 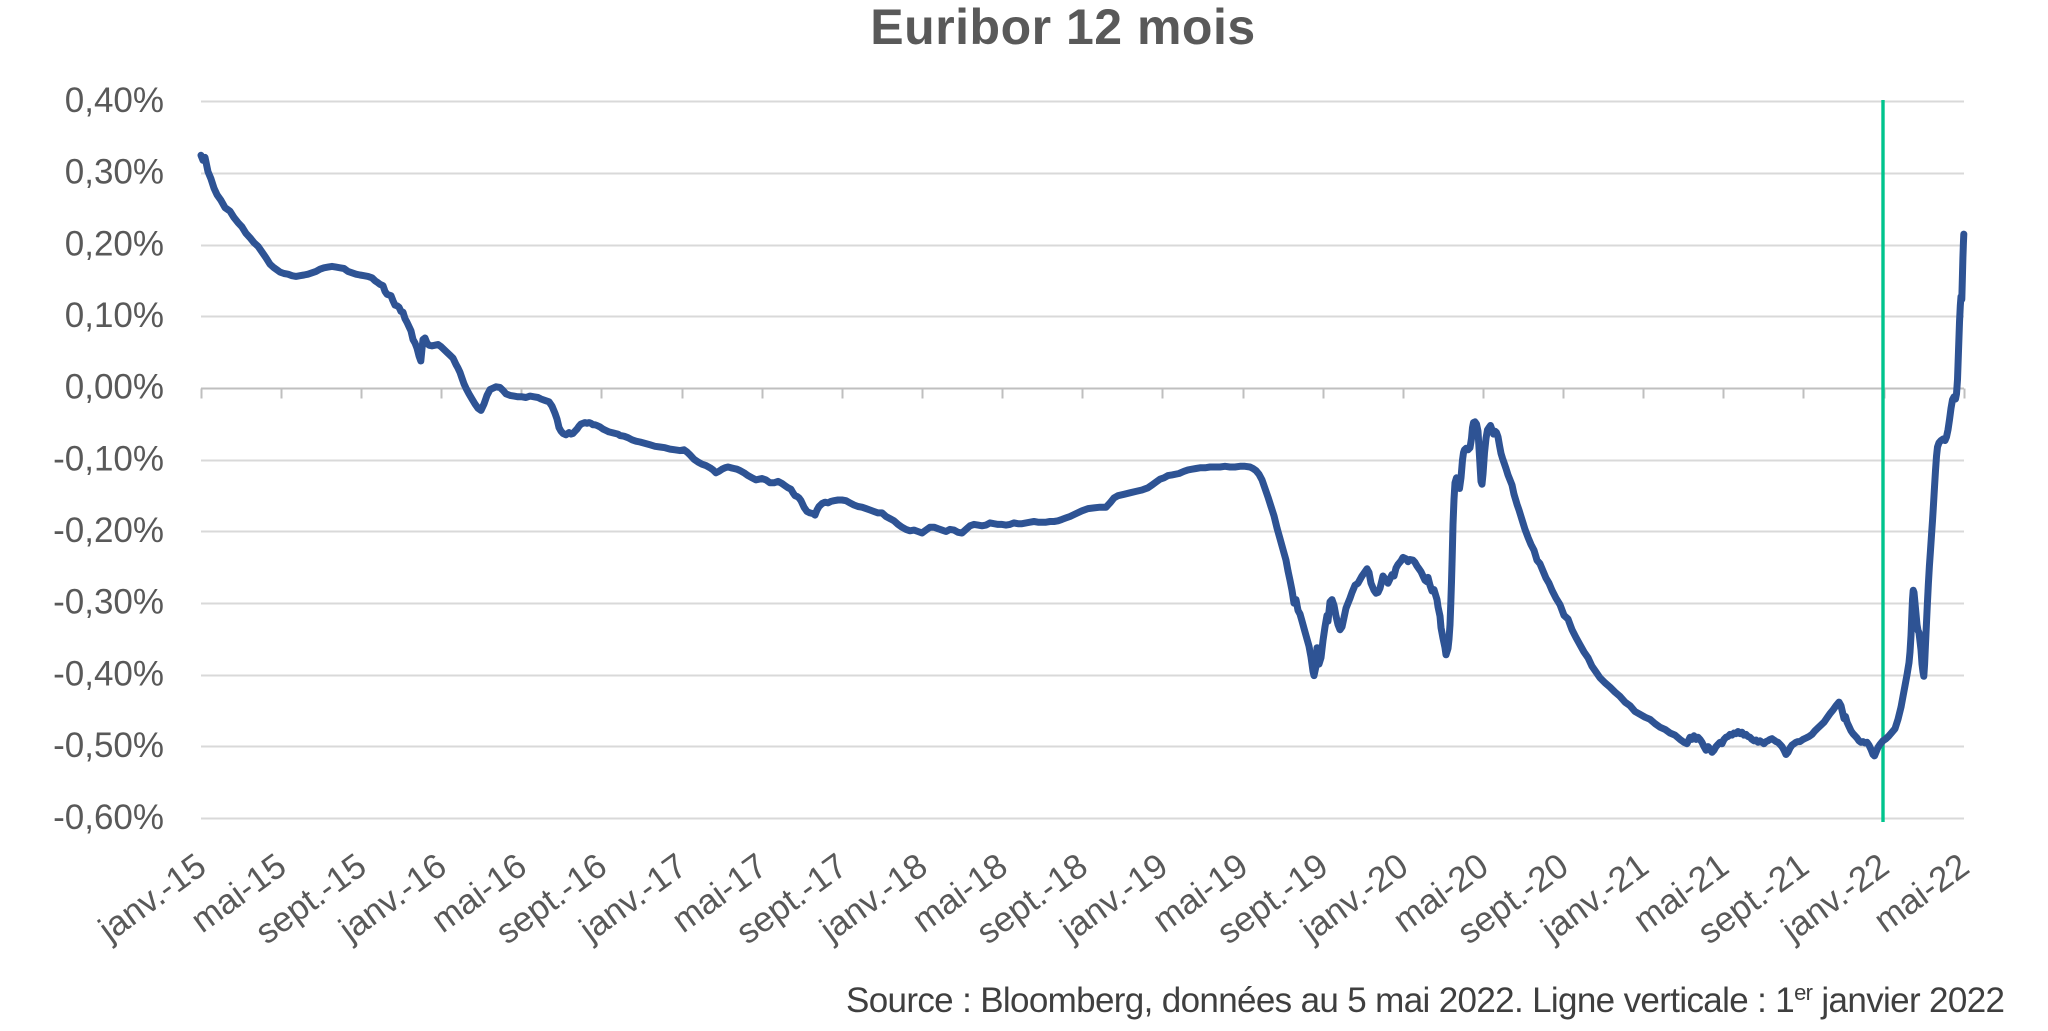 What do you see at coordinates (108, 602) in the screenshot?
I see `svg-text: -0,30%` at bounding box center [108, 602].